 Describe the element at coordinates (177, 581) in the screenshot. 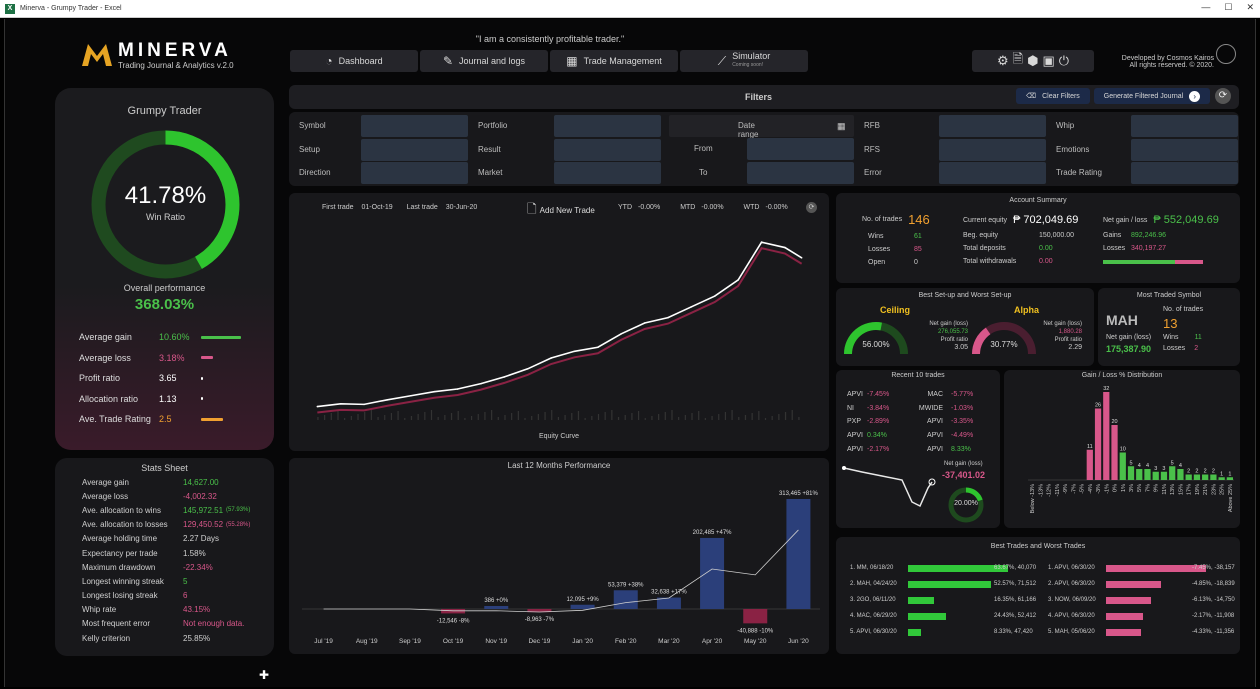

I see `stats-row: Longest winning streak 5` at that location.